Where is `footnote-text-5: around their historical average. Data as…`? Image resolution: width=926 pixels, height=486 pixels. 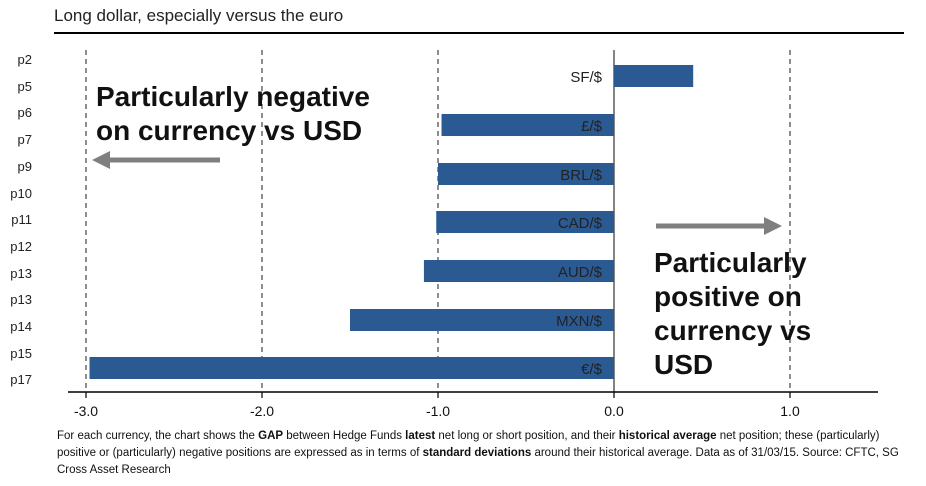
footnote-text-5: around their historical average. Data as… is located at coordinates (478, 461).